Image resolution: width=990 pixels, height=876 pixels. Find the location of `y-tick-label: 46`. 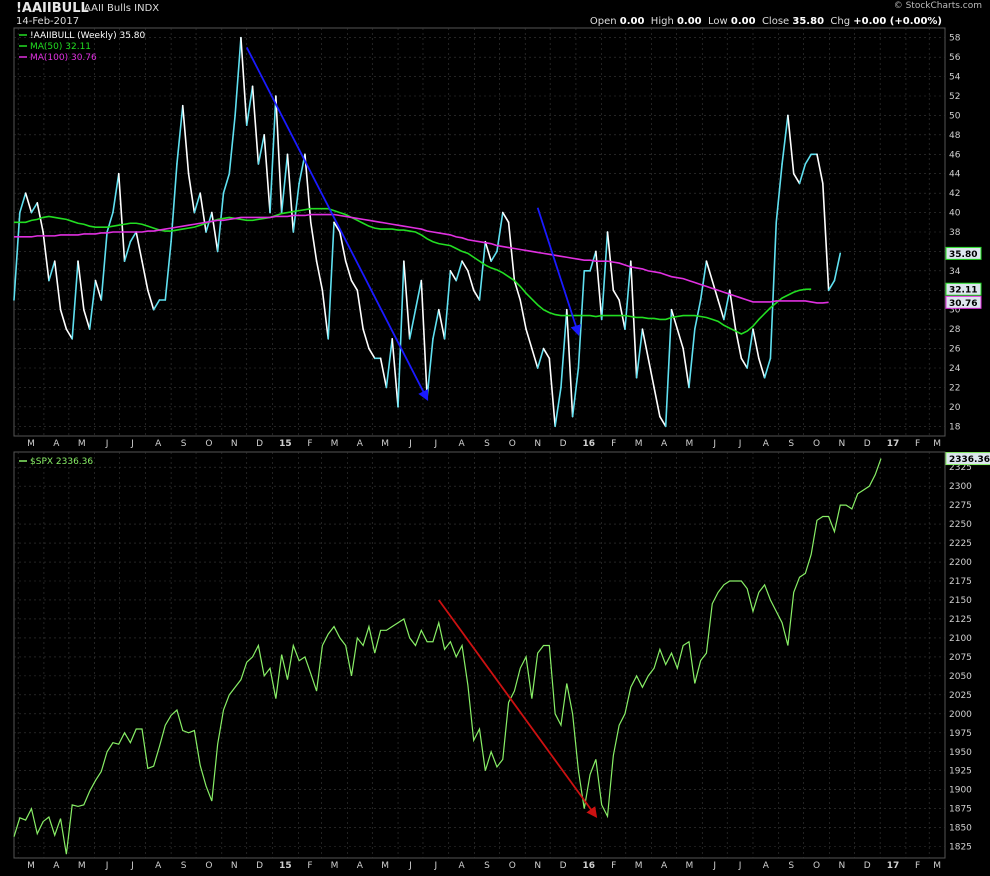

y-tick-label: 46 is located at coordinates (955, 155).